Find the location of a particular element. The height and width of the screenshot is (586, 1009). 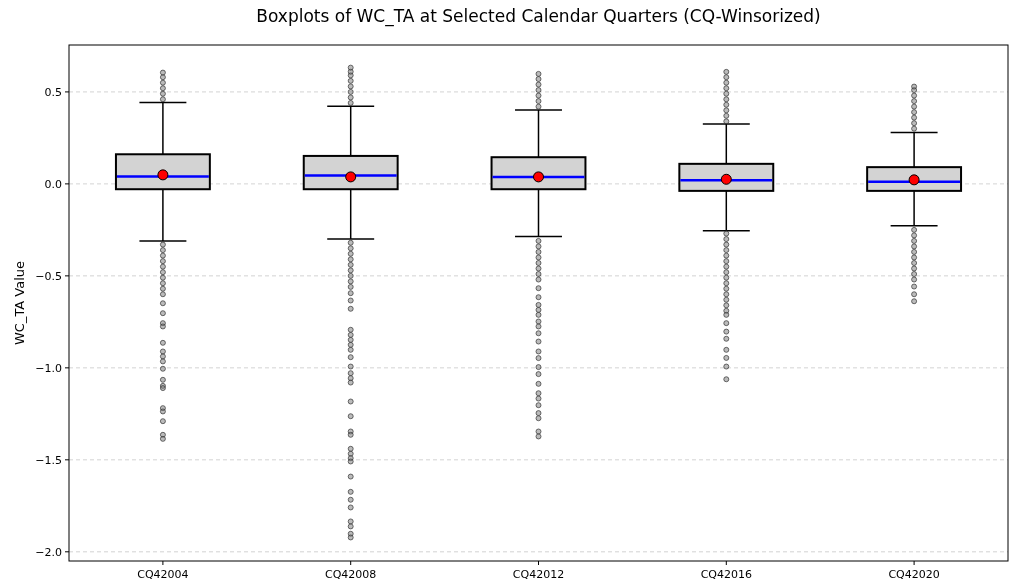

x-tick-label: CQ42020 is located at coordinates (914, 574).